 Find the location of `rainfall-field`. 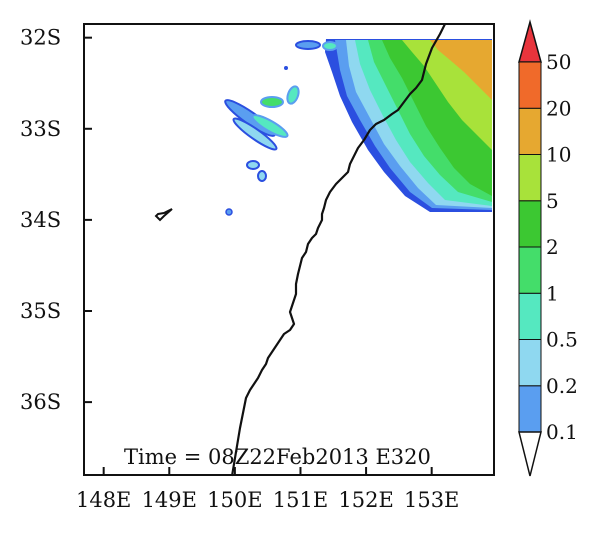

rainfall-field is located at coordinates (358, 127).